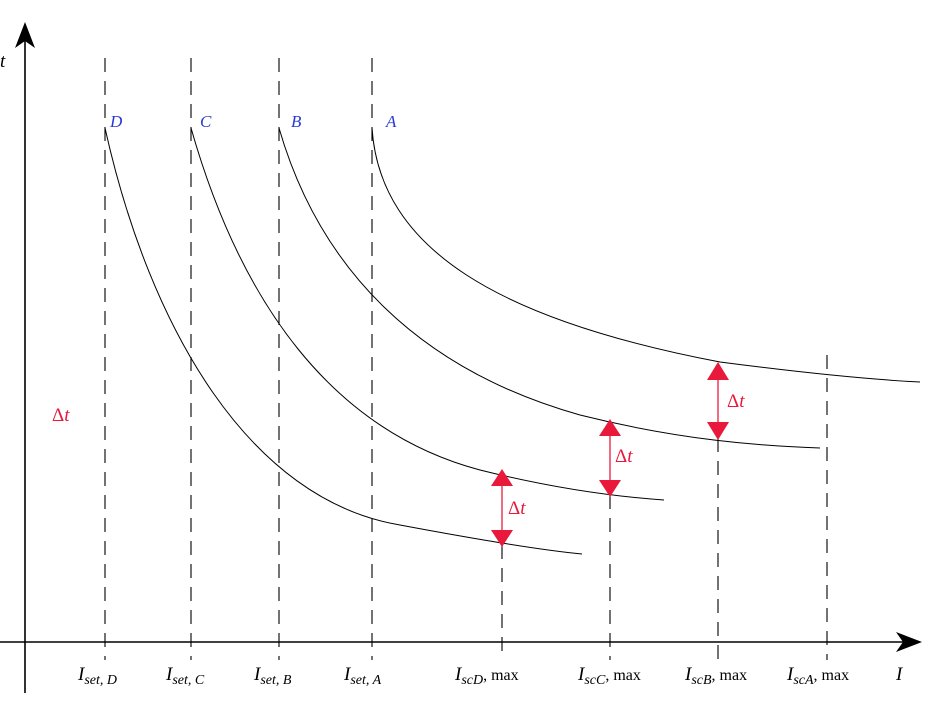 This screenshot has height=711, width=932. I want to click on set-label-a: Iset, A, so click(362, 676).